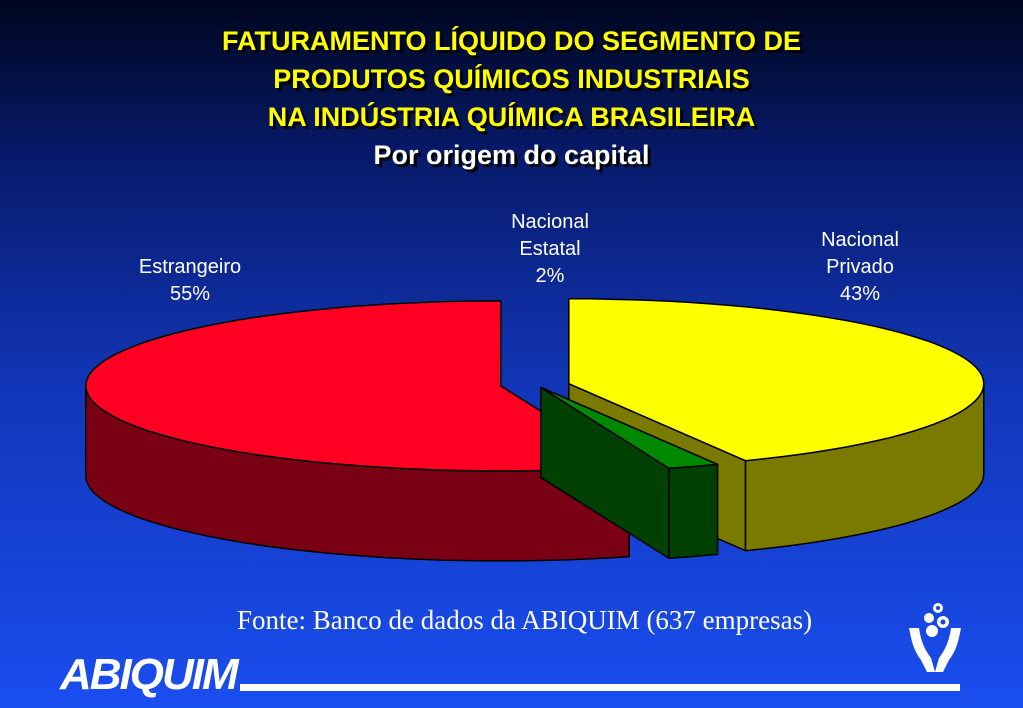  I want to click on logo-underline, so click(600, 687).